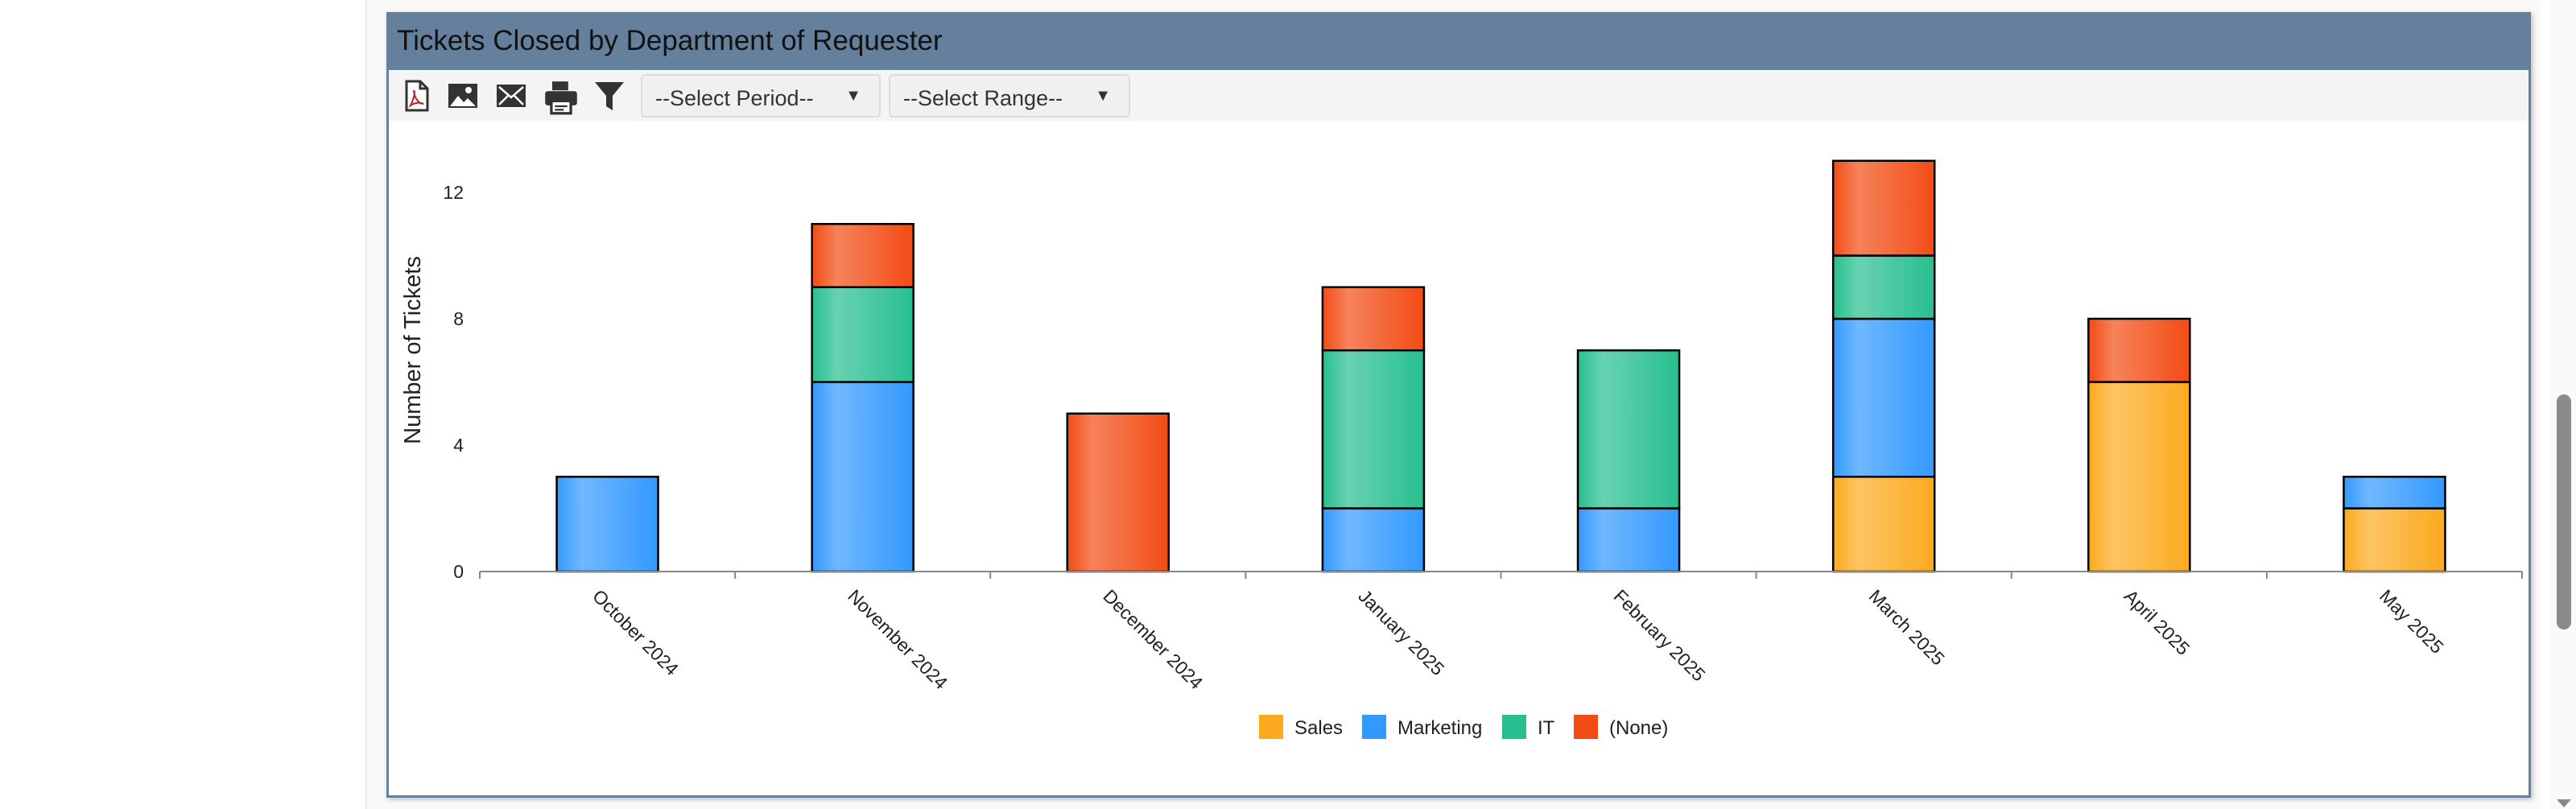  I want to click on legend-label: IT, so click(1546, 728).